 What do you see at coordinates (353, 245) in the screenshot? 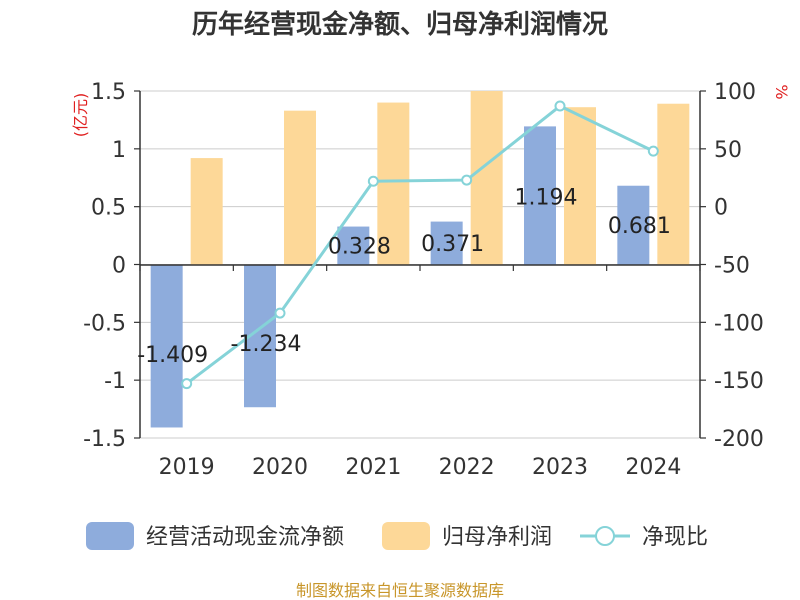
I see `bar-cash-flow-2021` at bounding box center [353, 245].